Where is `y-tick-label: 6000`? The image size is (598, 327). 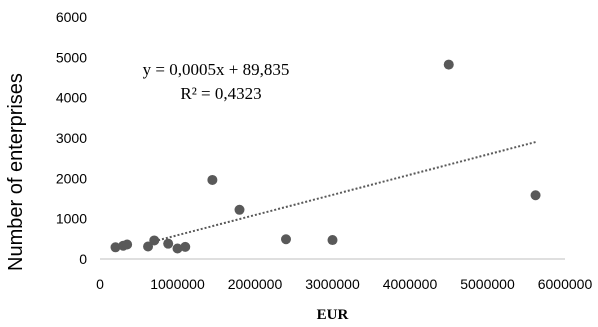
y-tick-label: 6000 is located at coordinates (71, 17).